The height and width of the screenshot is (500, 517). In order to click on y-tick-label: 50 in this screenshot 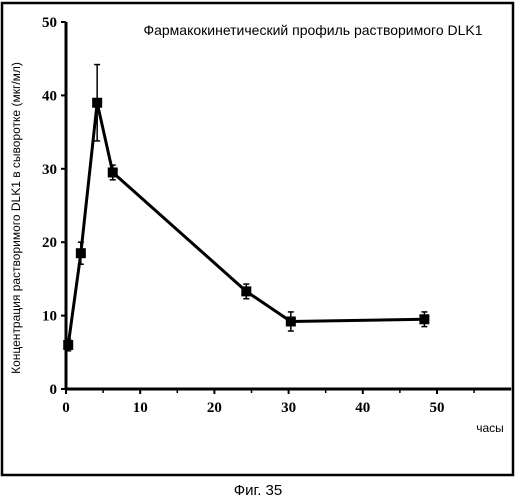, I will do `click(49, 23)`.